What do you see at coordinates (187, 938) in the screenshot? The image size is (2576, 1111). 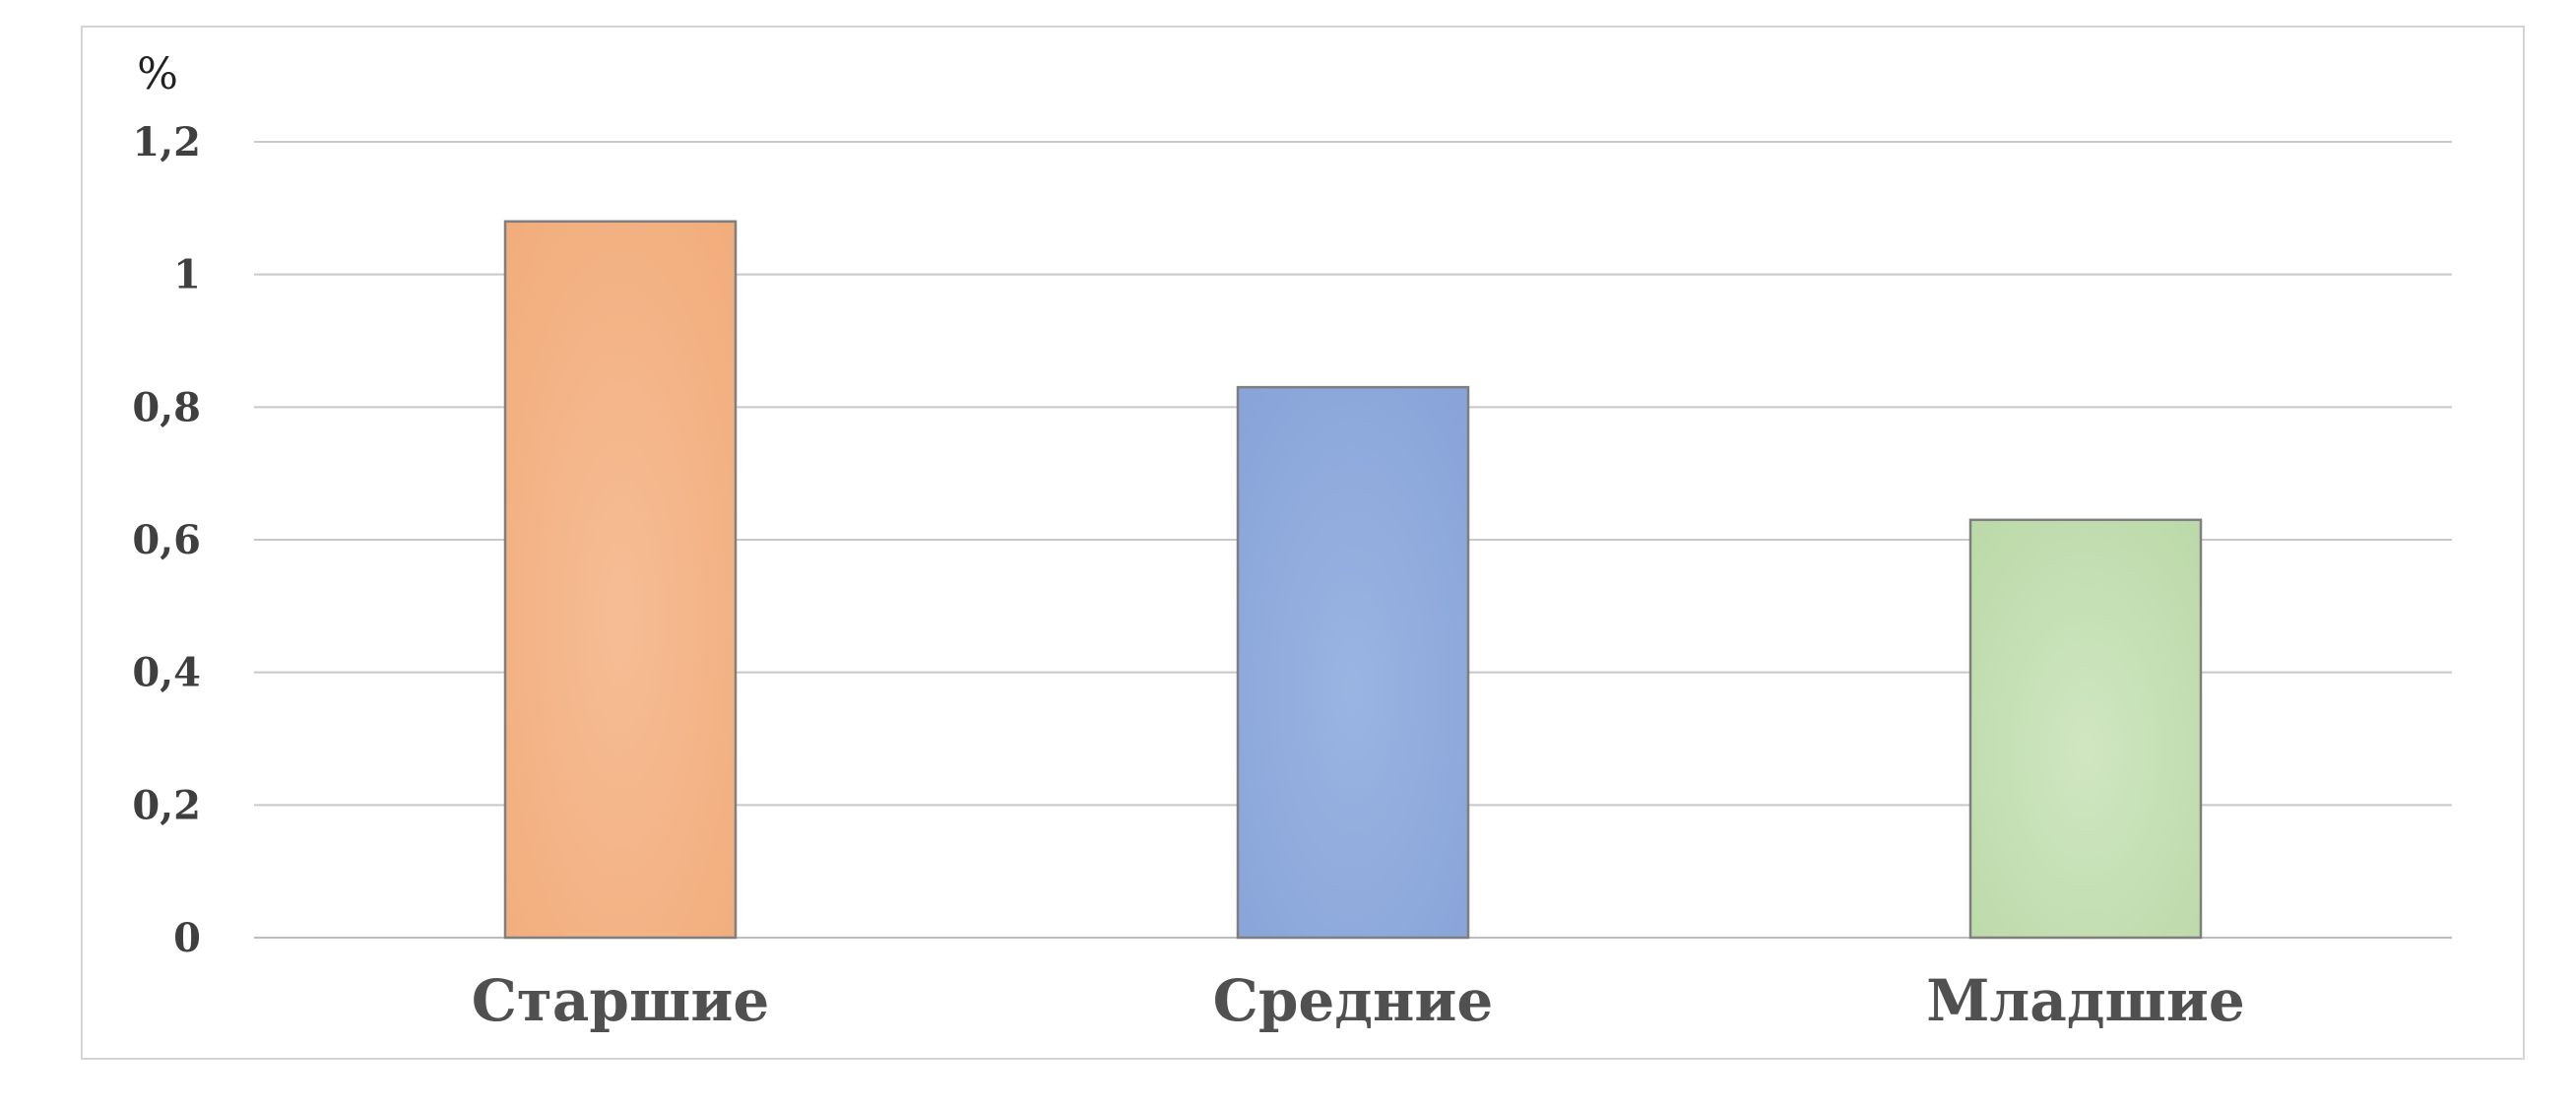 I see `y-tick-label: 0` at bounding box center [187, 938].